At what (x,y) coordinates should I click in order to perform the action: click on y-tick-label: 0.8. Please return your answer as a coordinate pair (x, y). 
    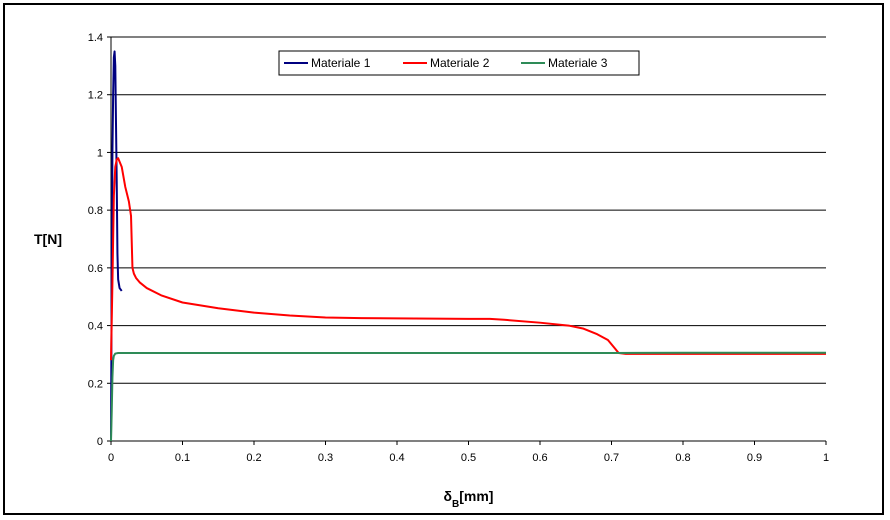
    Looking at the image, I should click on (95, 211).